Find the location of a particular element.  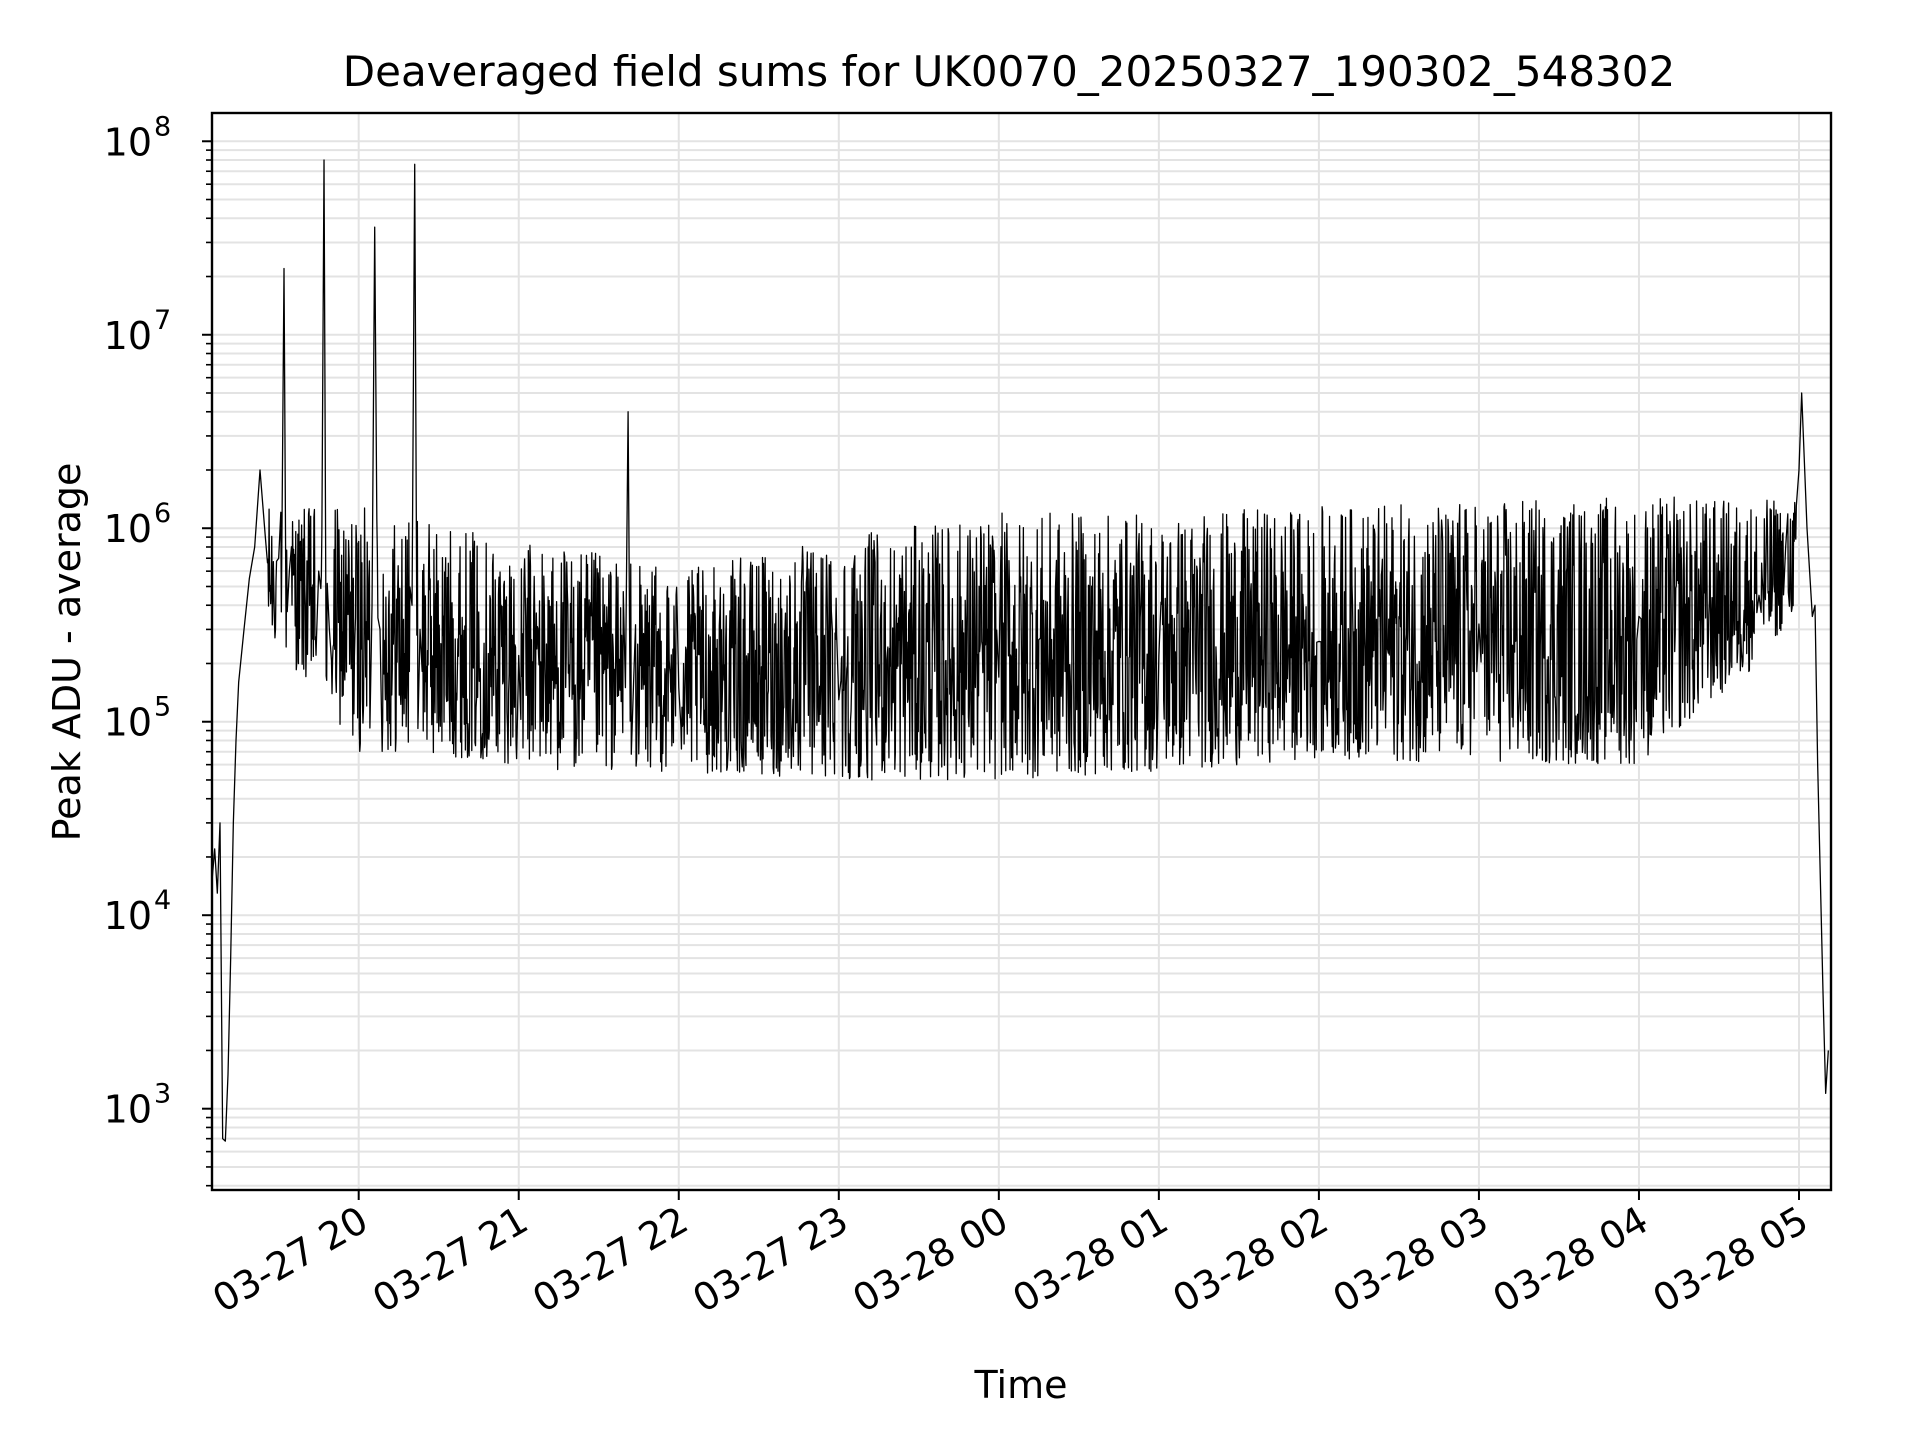

y-tick-label-exponent: 4 is located at coordinates (162, 900).